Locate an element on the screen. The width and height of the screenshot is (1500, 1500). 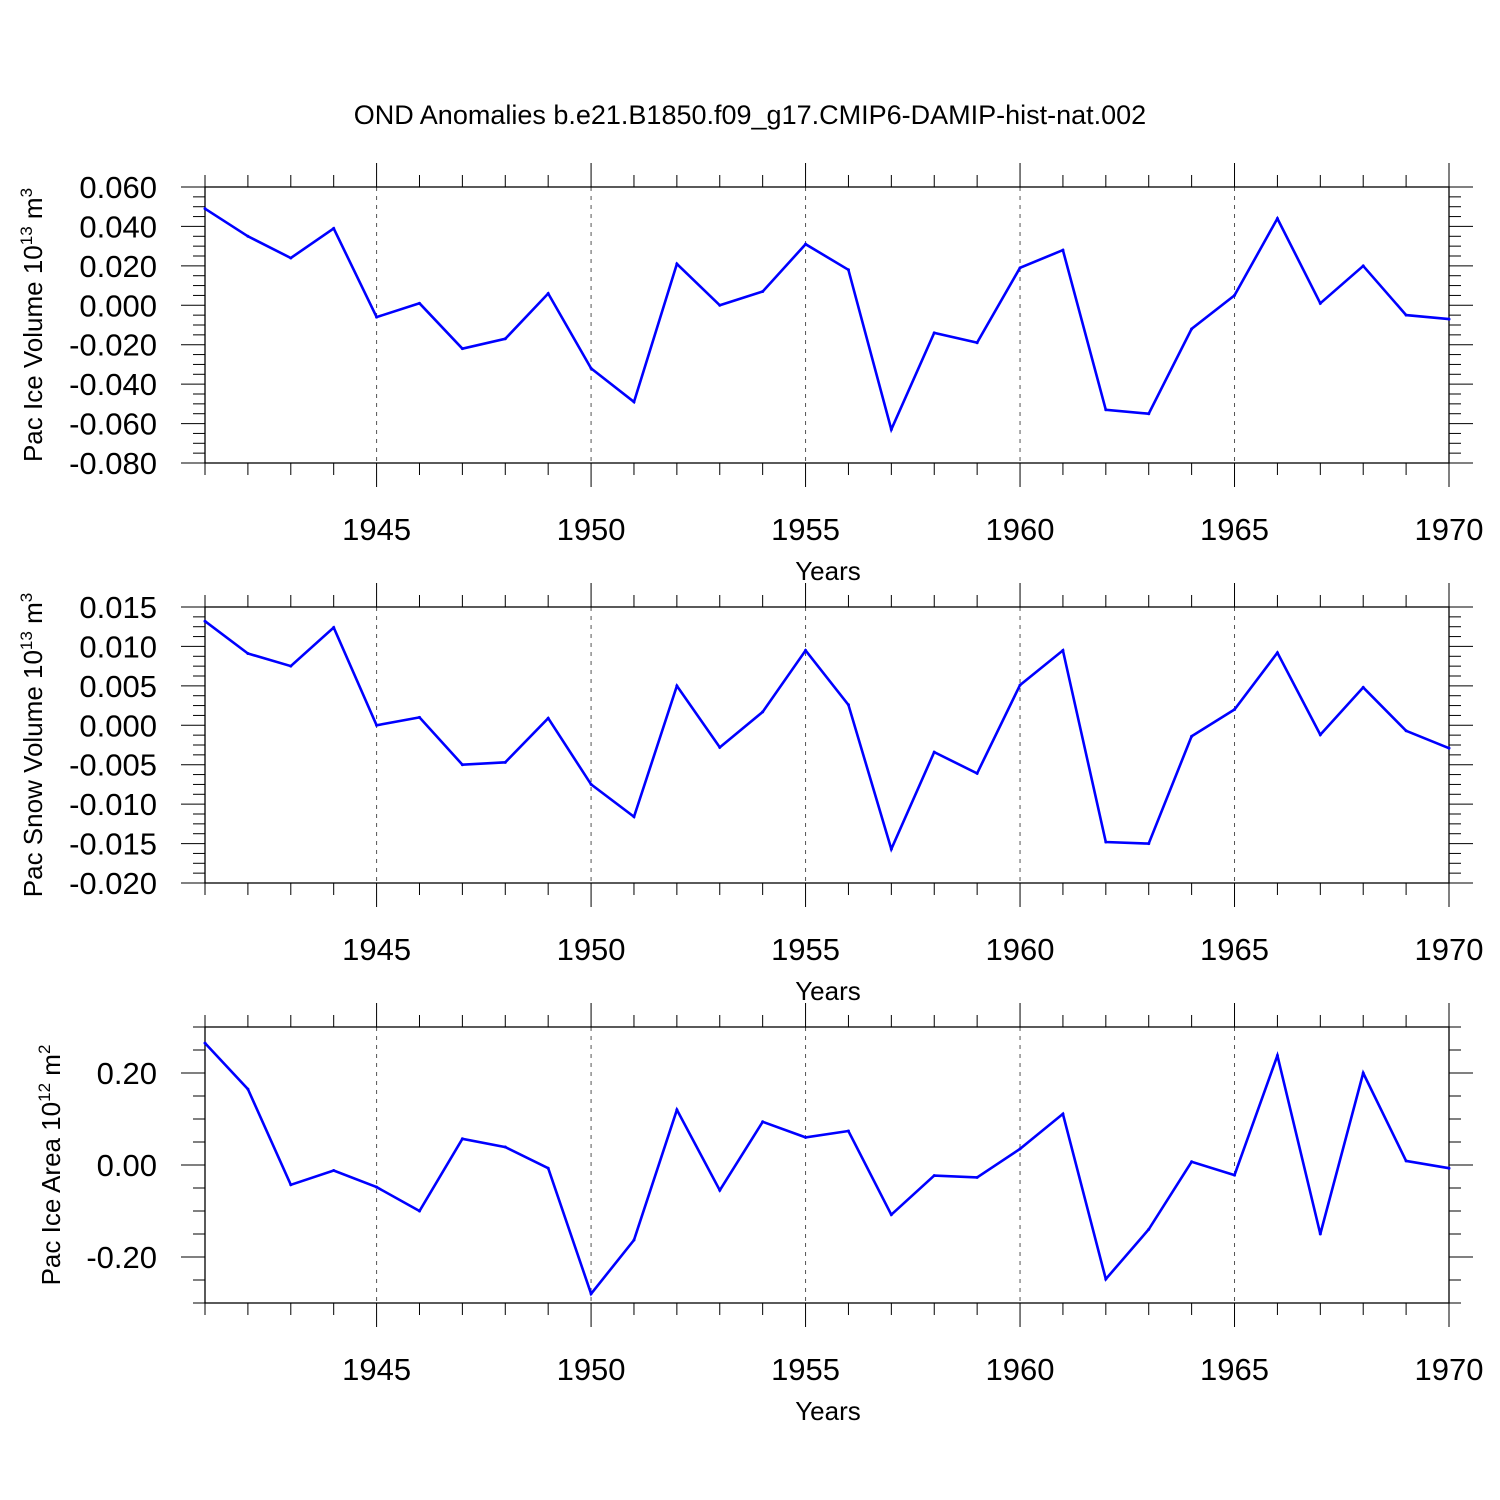
y-axis-title: Pac Ice Area 1012 m2 is located at coordinates (50, 1165).